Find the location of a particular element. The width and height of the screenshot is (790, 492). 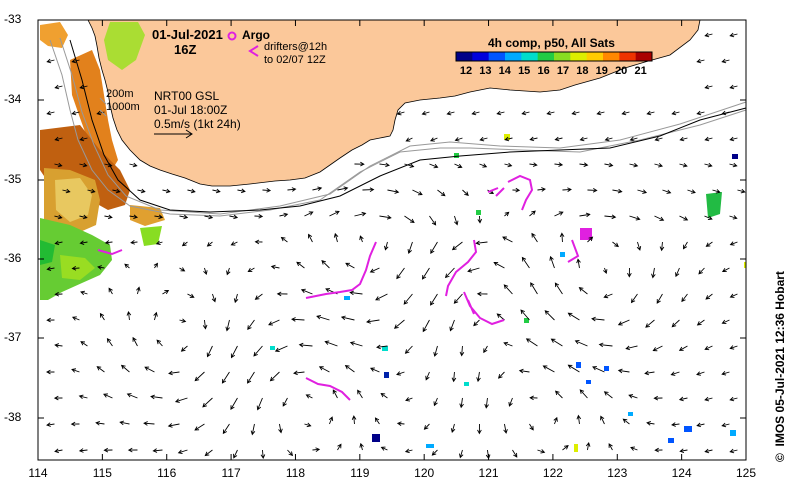

lon-tick-label: 124 is located at coordinates (681, 473).